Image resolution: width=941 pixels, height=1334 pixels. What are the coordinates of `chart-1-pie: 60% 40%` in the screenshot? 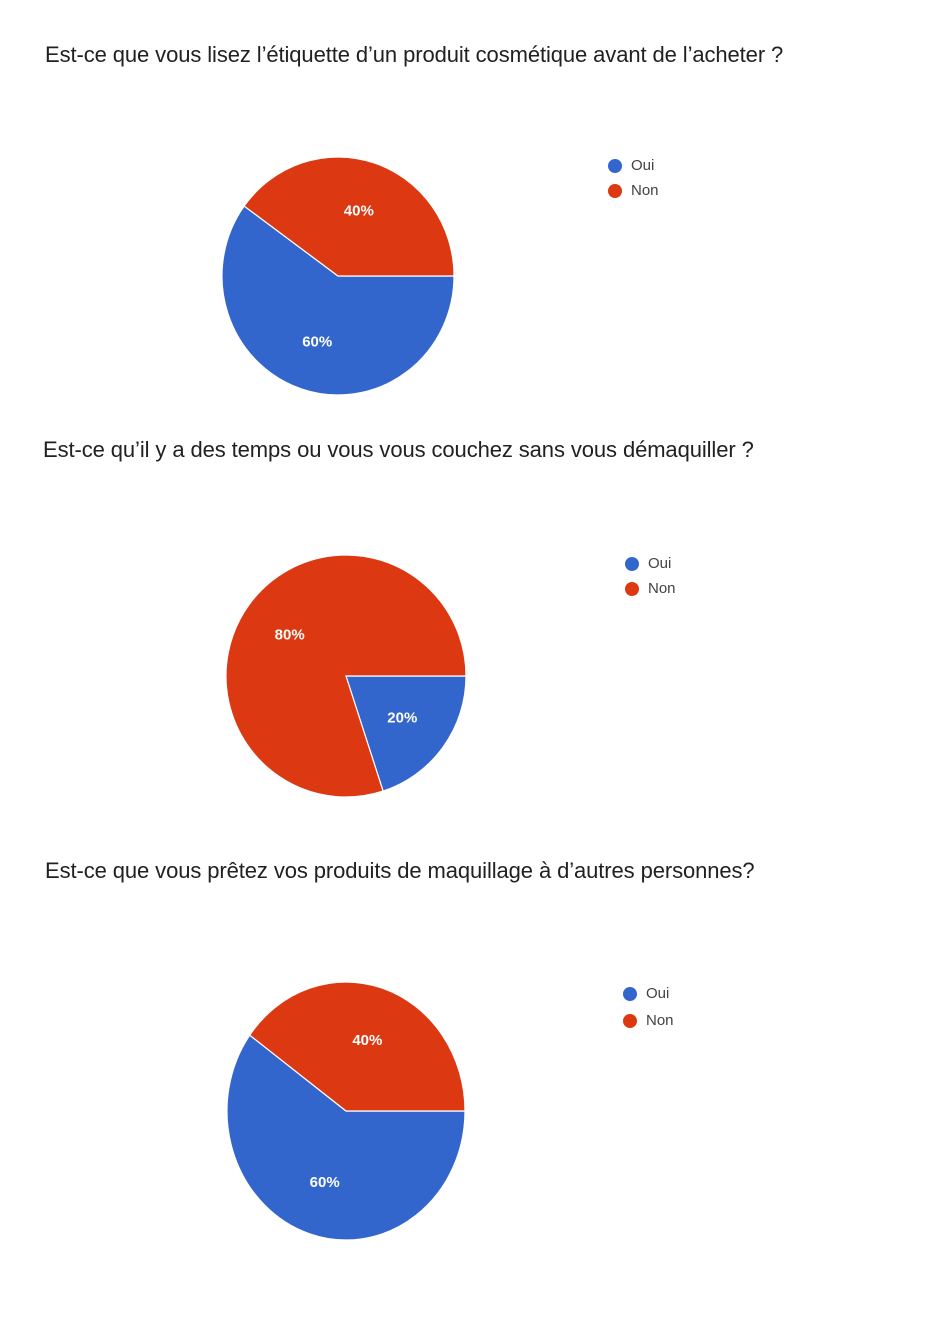 It's located at (338, 276).